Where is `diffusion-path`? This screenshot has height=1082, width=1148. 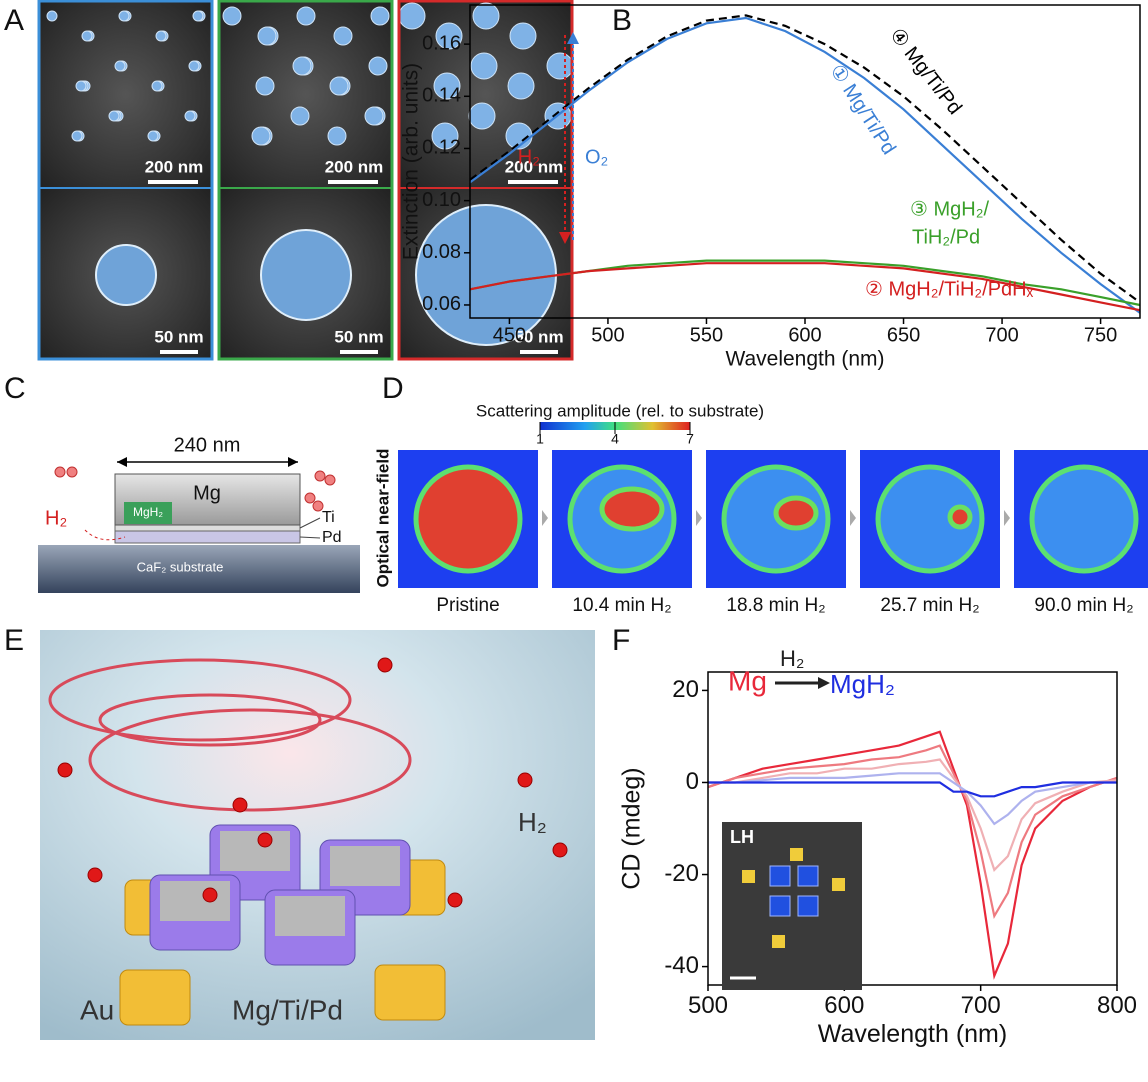
diffusion-path is located at coordinates (105, 535).